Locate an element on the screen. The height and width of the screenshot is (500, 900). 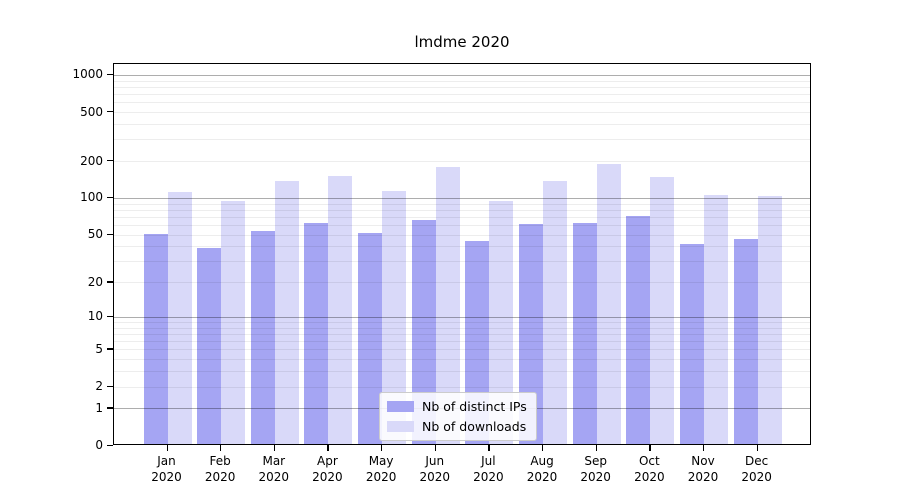
bar-downloads-sep is located at coordinates (608, 304).